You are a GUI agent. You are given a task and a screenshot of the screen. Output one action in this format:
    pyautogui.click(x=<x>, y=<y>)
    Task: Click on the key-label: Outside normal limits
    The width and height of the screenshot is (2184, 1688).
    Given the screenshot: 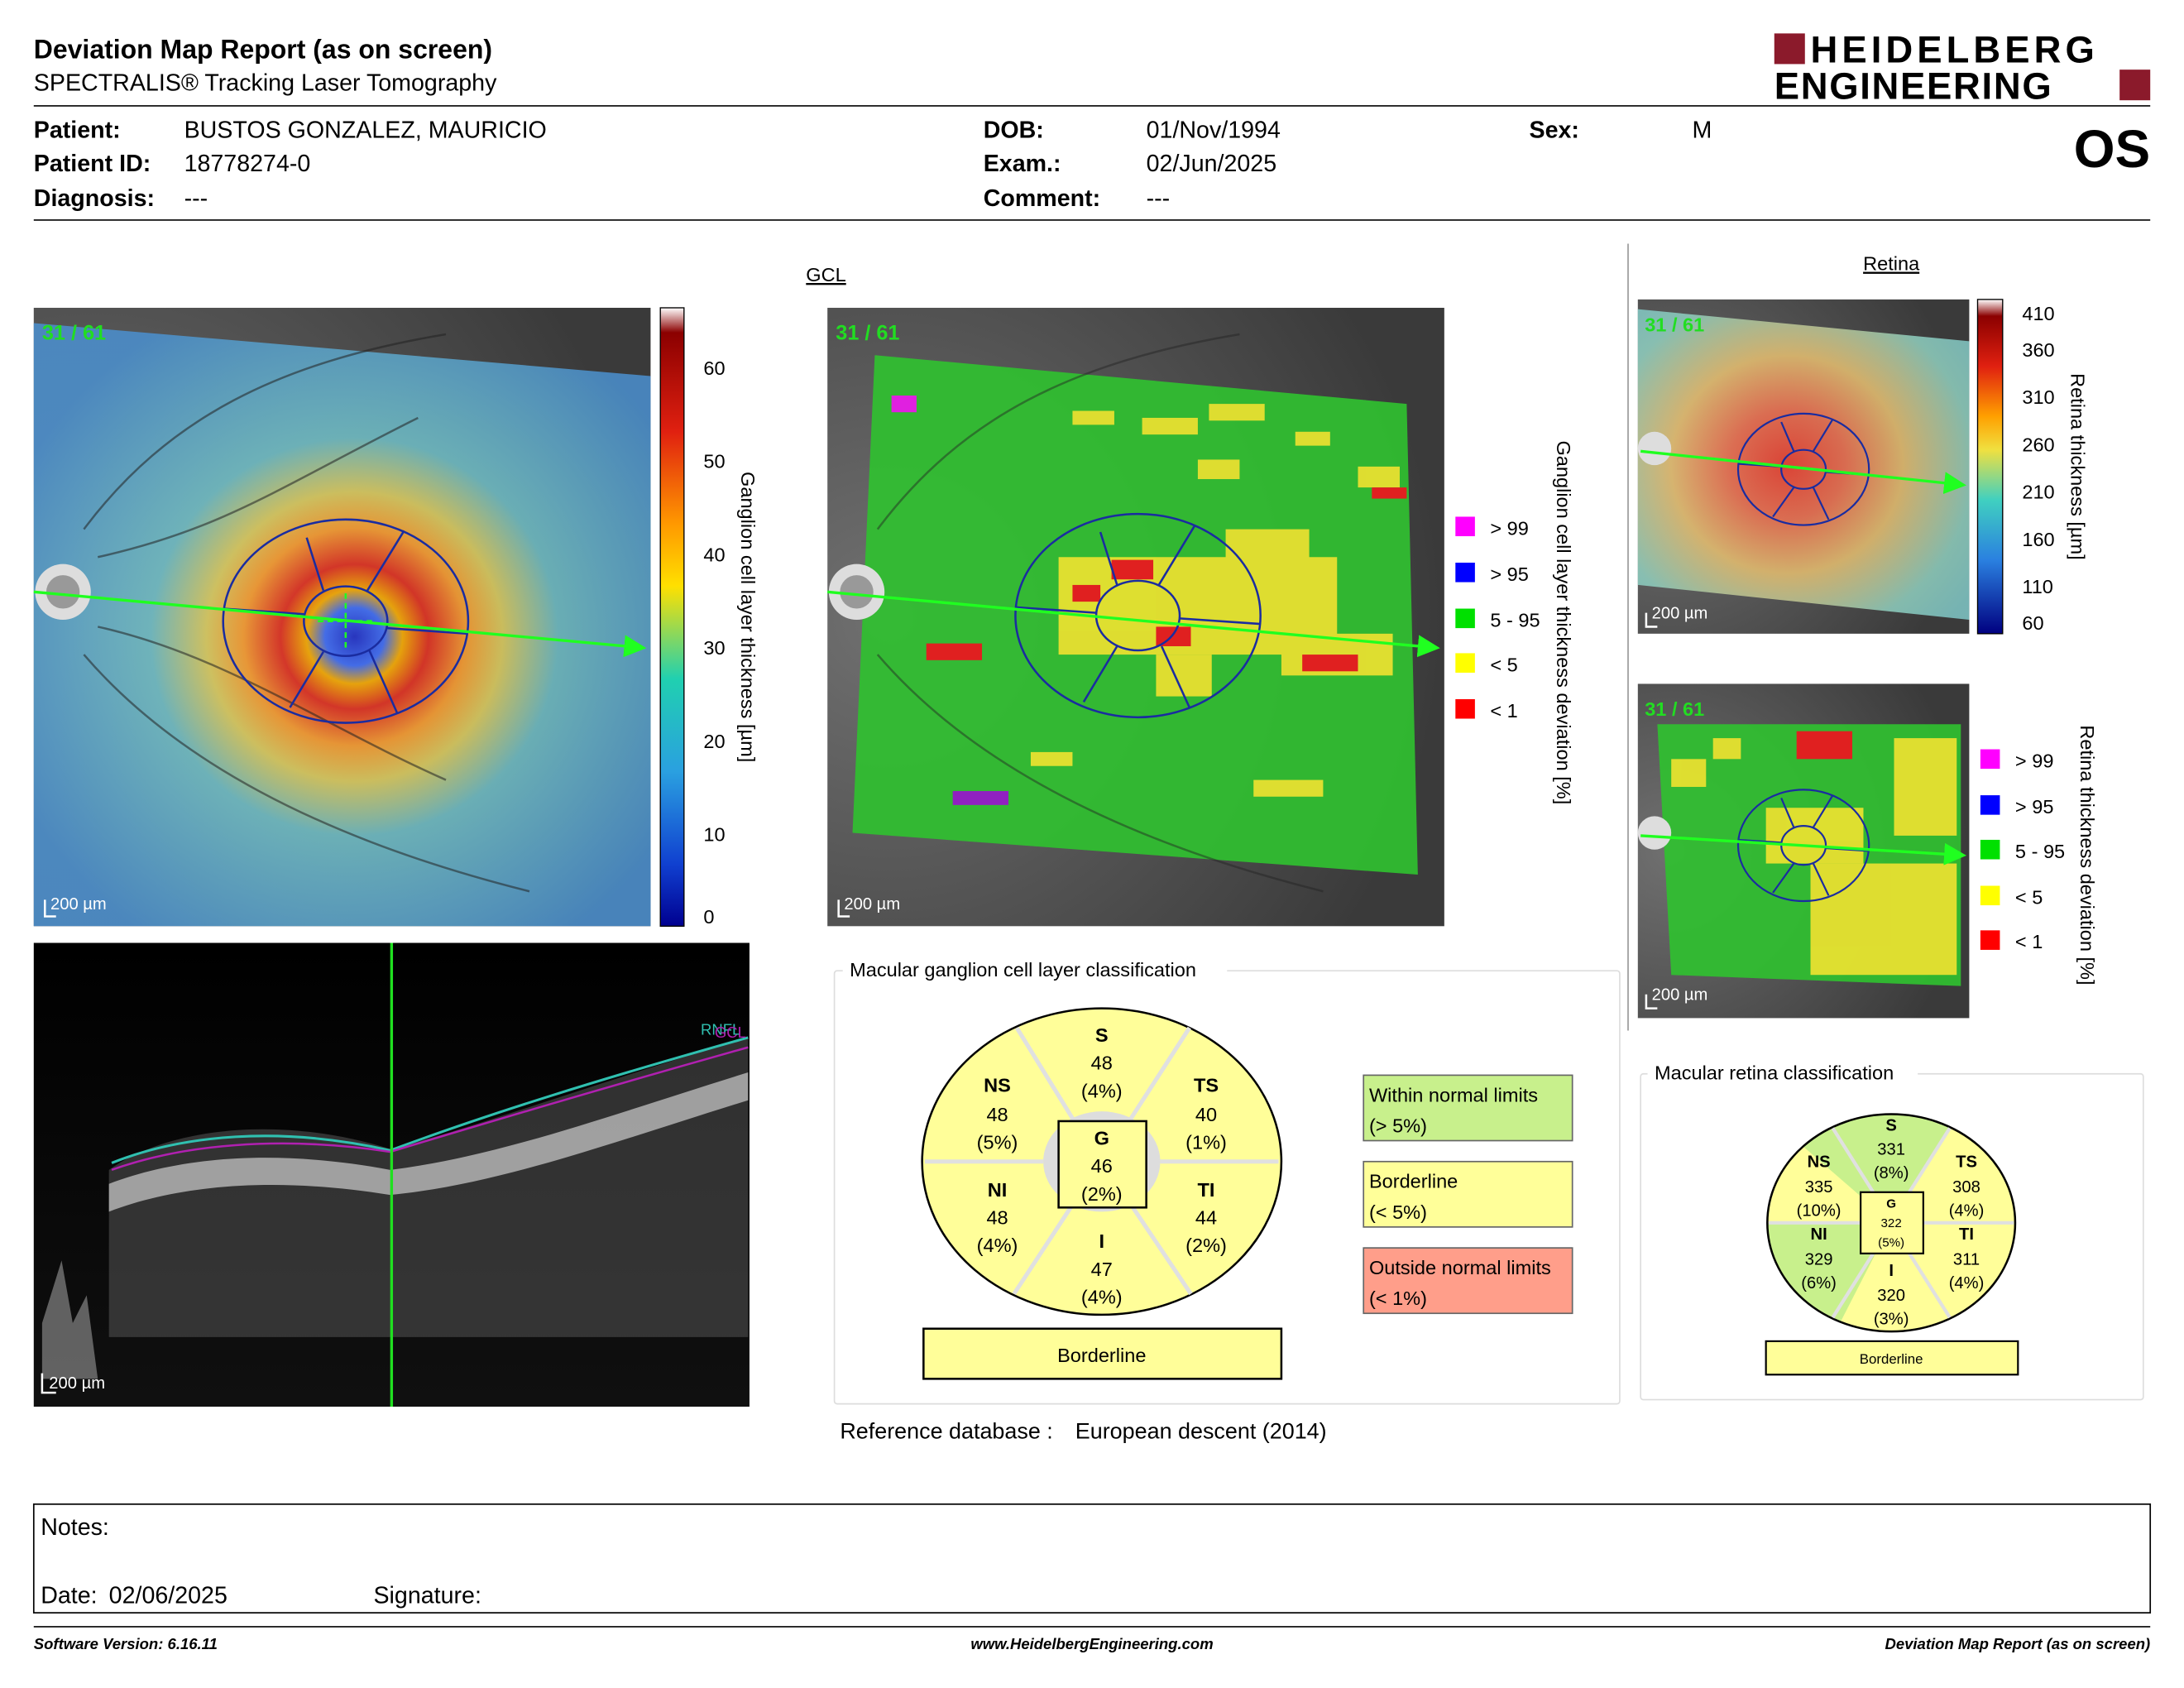 What is the action you would take?
    pyautogui.click(x=1460, y=1267)
    